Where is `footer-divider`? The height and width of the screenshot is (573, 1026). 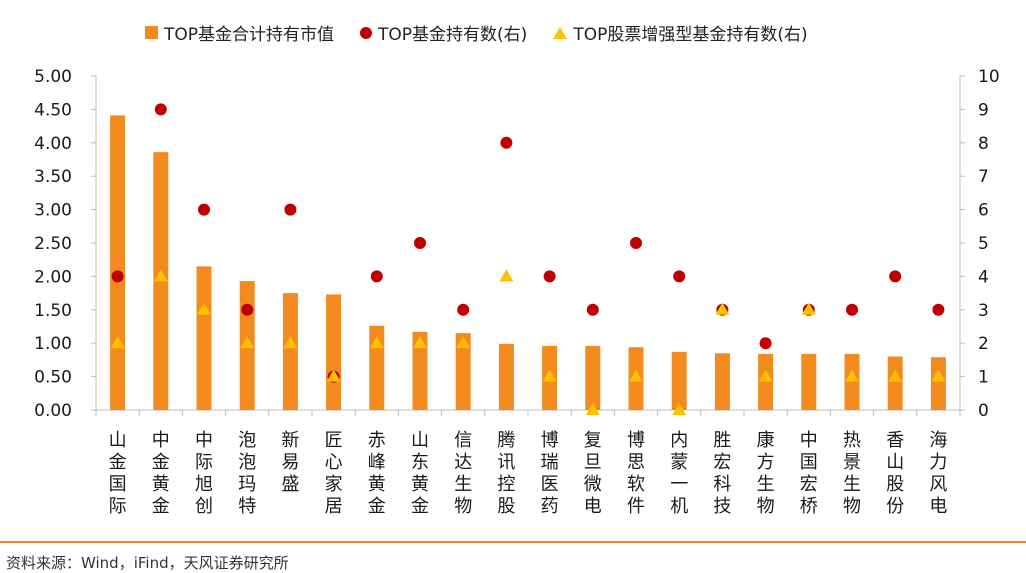
footer-divider is located at coordinates (513, 542).